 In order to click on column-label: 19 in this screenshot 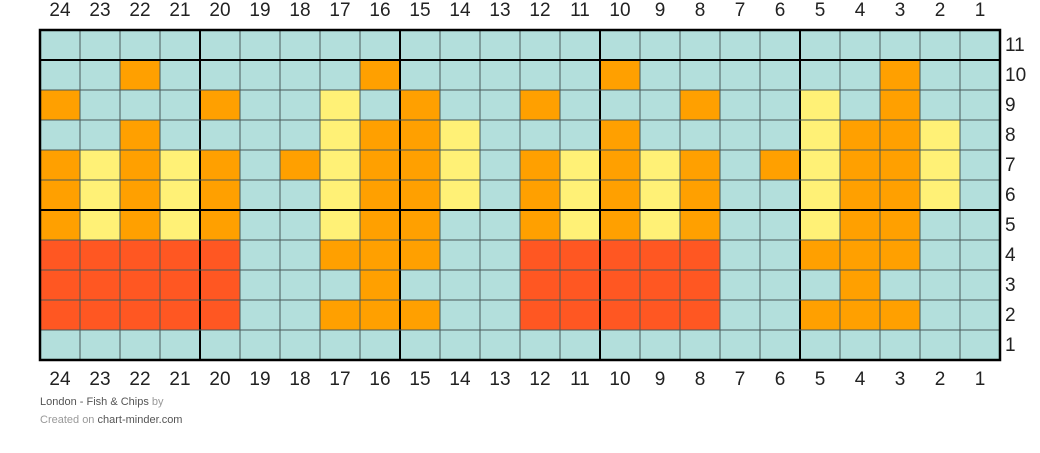, I will do `click(259, 379)`.